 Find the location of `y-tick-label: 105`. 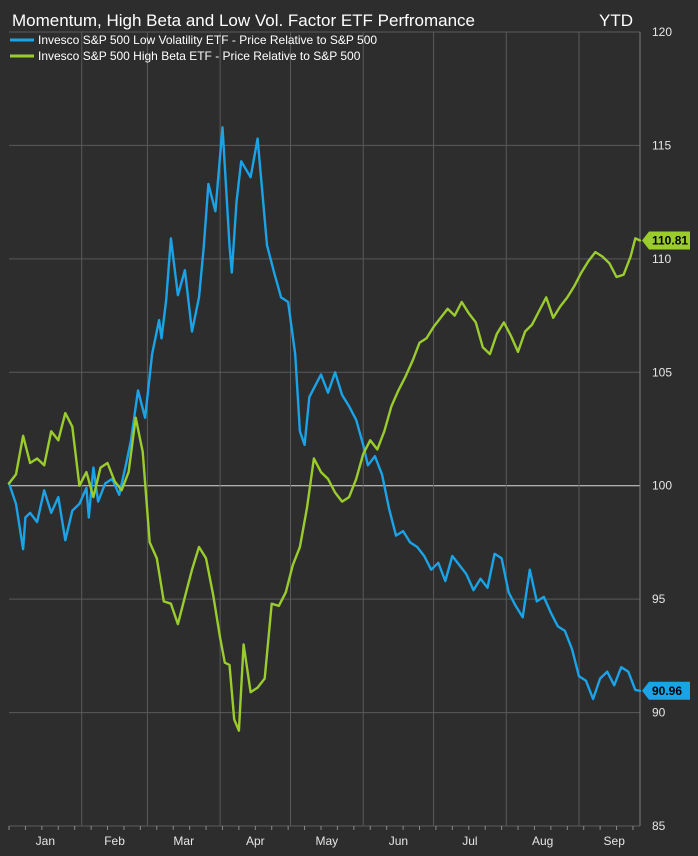

y-tick-label: 105 is located at coordinates (662, 372).